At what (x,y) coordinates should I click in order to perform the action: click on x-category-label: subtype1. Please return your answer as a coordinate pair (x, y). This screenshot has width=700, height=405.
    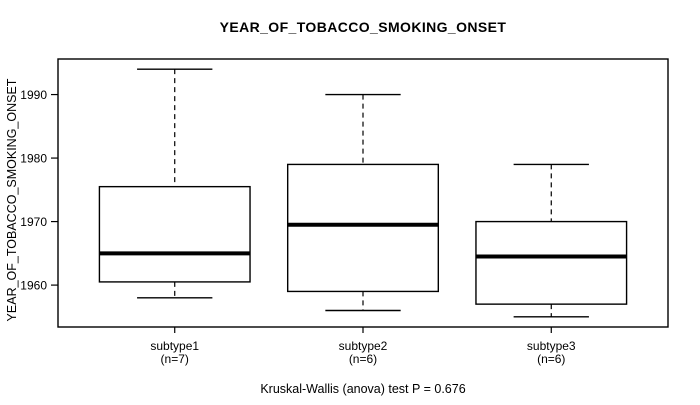
    Looking at the image, I should click on (174, 346).